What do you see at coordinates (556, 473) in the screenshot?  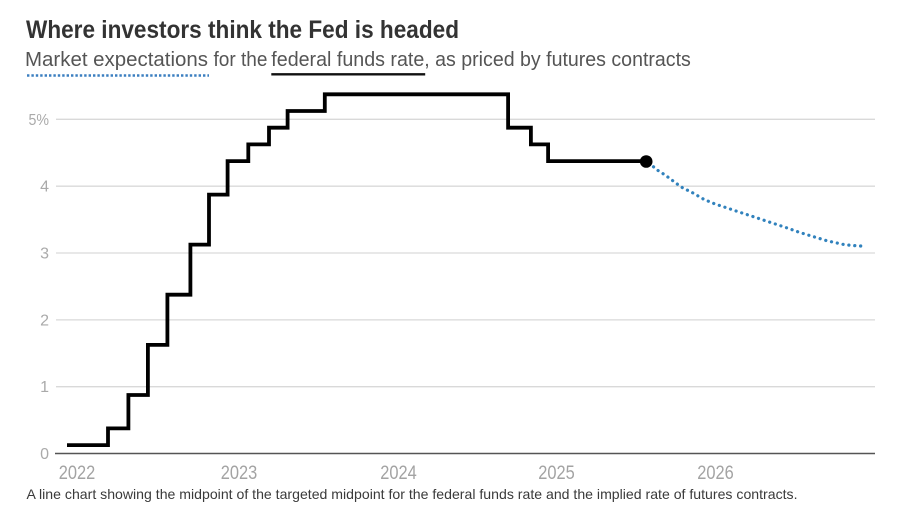 I see `svg-text: 2025` at bounding box center [556, 473].